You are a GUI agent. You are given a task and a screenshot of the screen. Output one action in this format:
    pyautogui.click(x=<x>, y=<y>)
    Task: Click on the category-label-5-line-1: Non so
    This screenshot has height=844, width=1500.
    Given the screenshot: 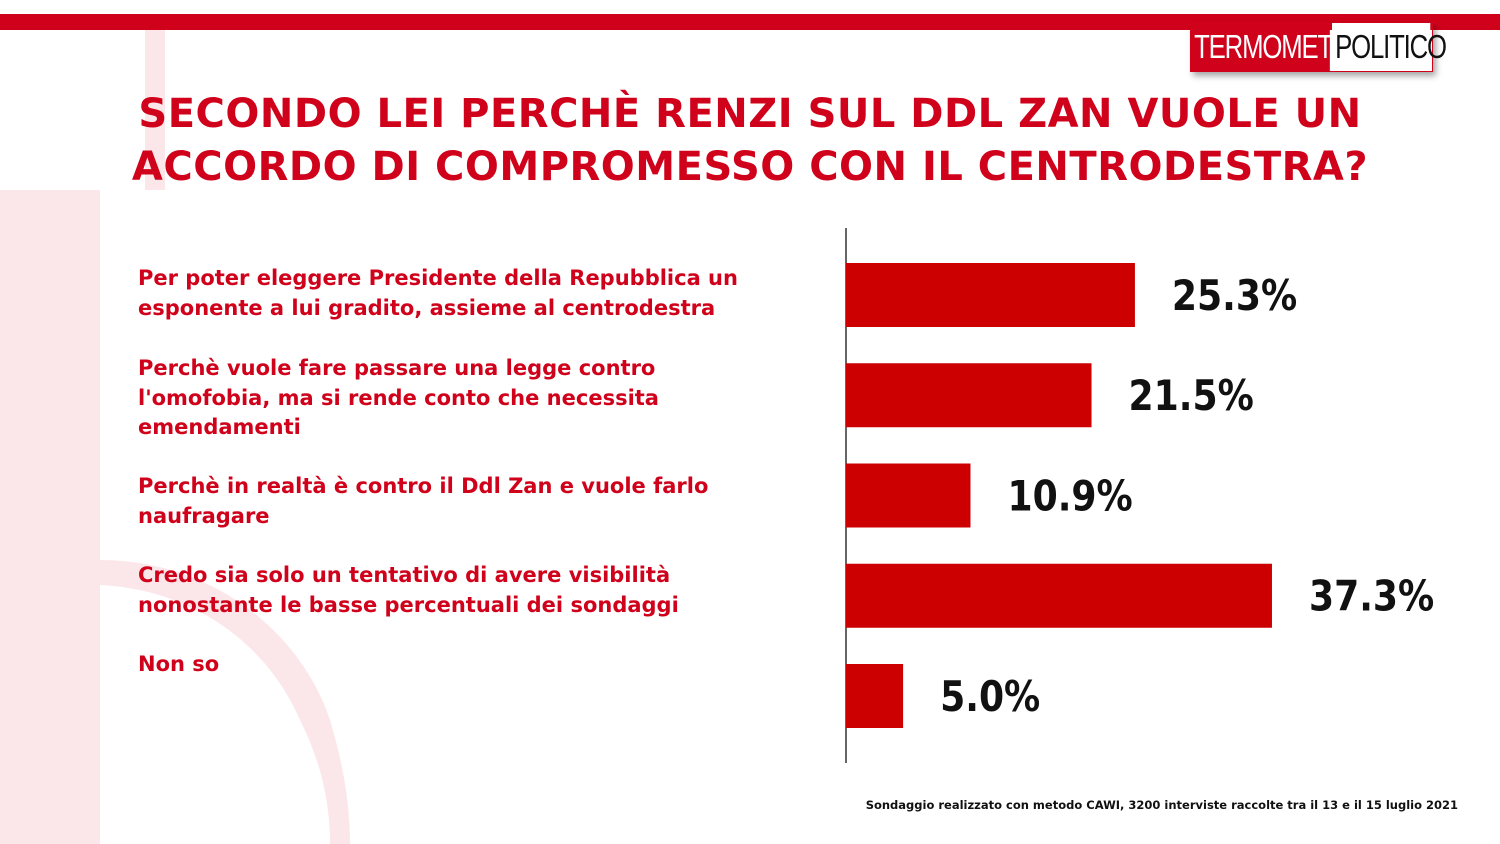 What is the action you would take?
    pyautogui.click(x=179, y=664)
    